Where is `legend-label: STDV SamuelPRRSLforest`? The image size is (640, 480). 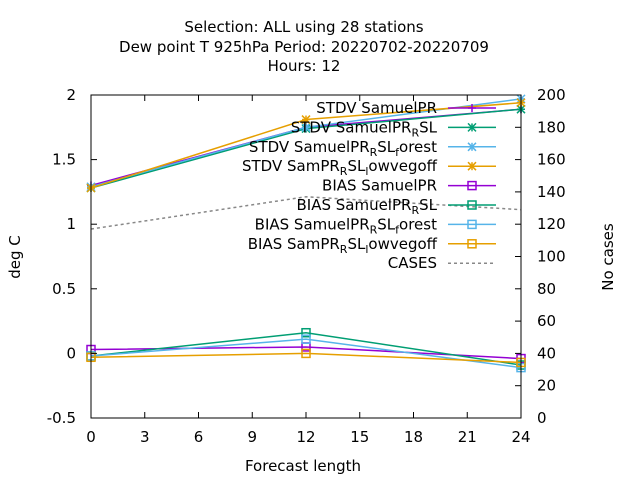 legend-label: STDV SamuelPRRSLforest is located at coordinates (343, 148).